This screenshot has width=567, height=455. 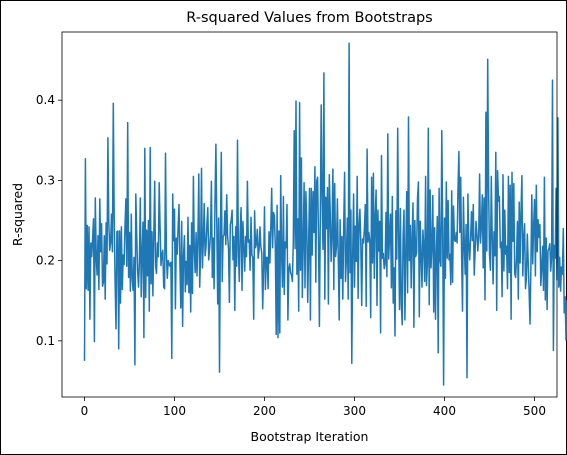 What do you see at coordinates (264, 411) in the screenshot?
I see `x-tick-label: 200` at bounding box center [264, 411].